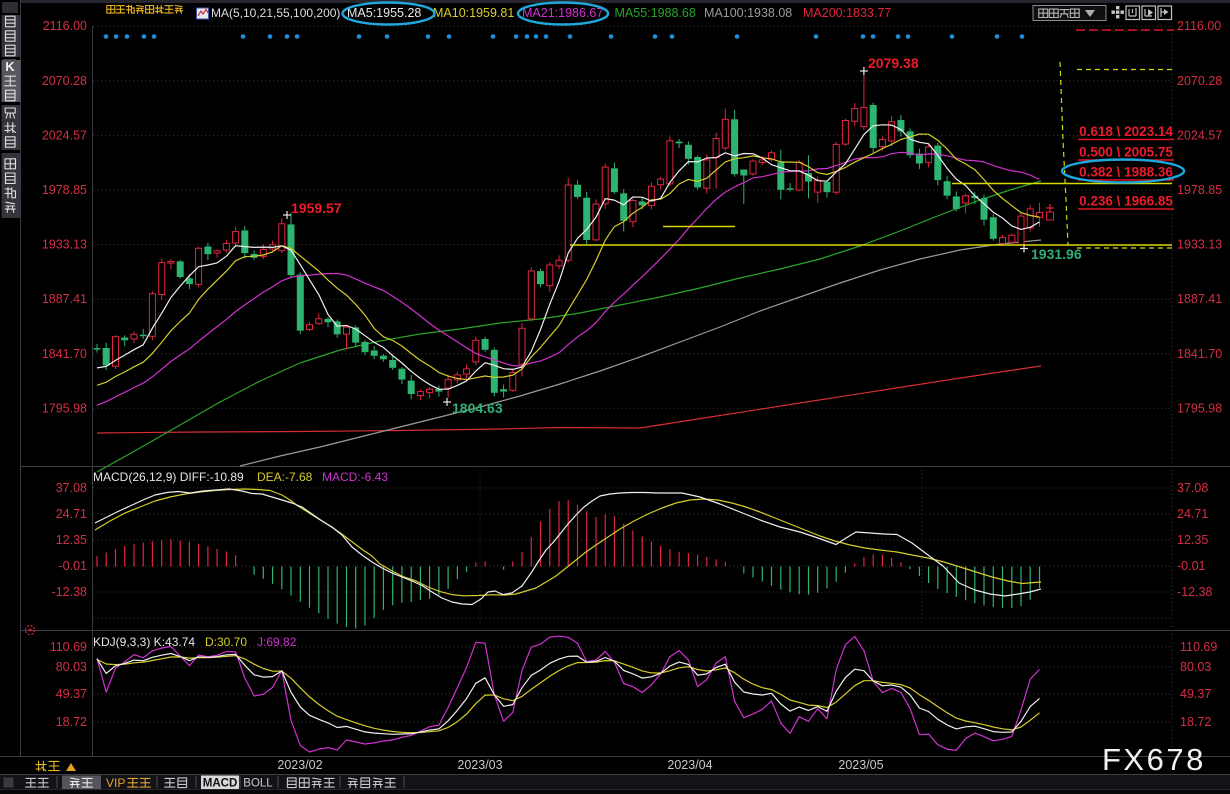 The width and height of the screenshot is (1230, 794). I want to click on svg-text: 2023/03, so click(479, 765).